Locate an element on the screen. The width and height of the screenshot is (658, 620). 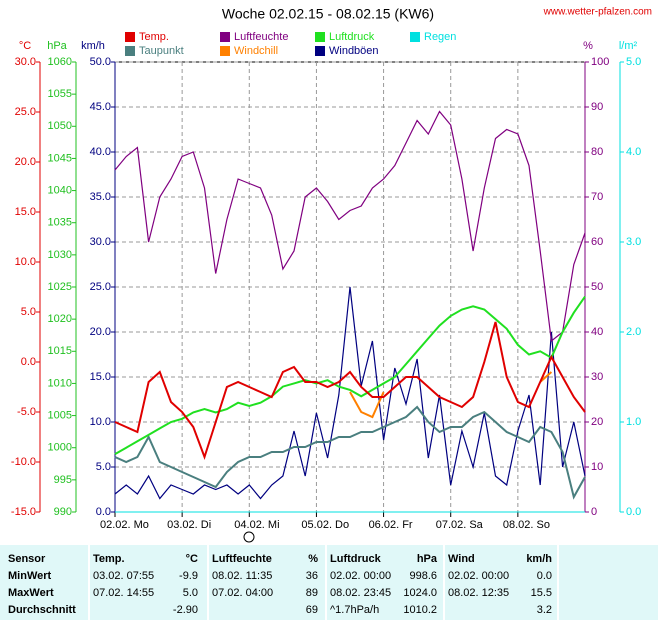
y-tick-label: 60 is located at coordinates (597, 242).